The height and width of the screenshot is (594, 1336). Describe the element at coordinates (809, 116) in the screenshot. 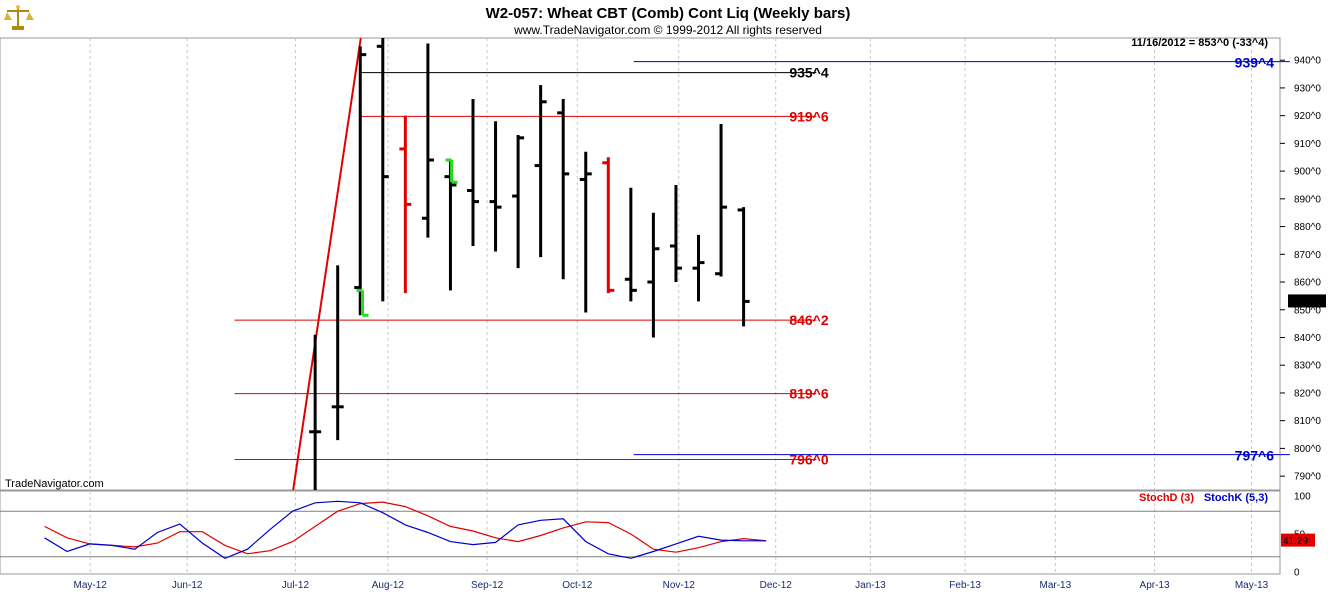

I see `level-label: 919^6` at that location.